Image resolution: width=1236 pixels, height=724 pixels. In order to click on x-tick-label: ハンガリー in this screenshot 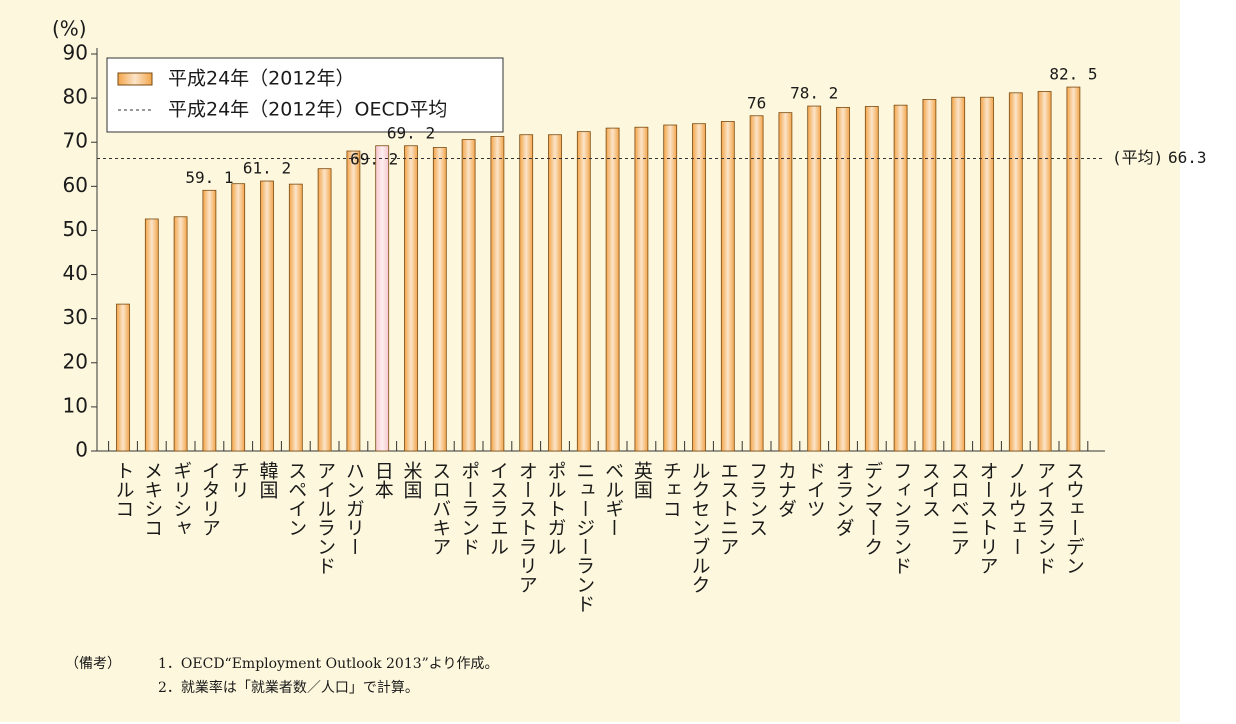, I will do `click(354, 508)`.